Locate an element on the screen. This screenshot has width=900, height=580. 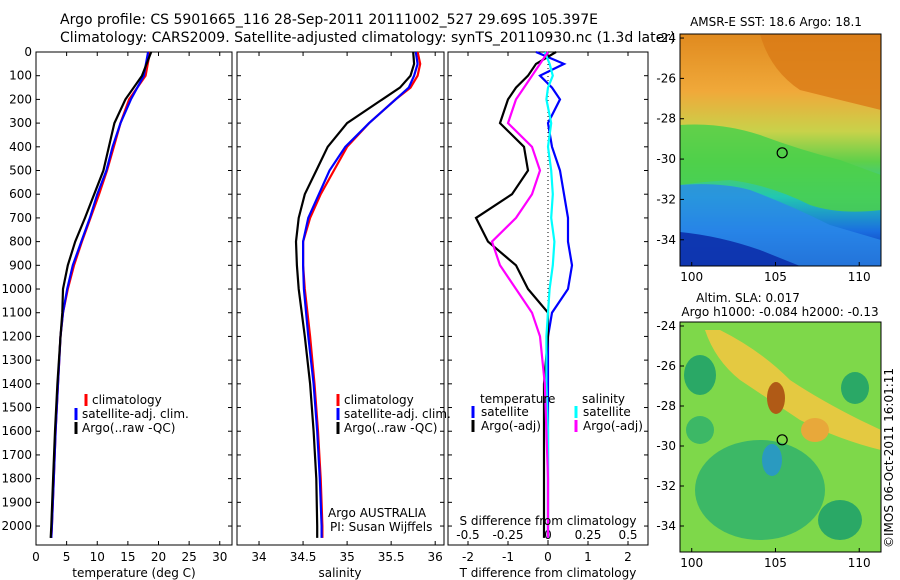
x-tick-label: 35.5 is located at coordinates (391, 557).